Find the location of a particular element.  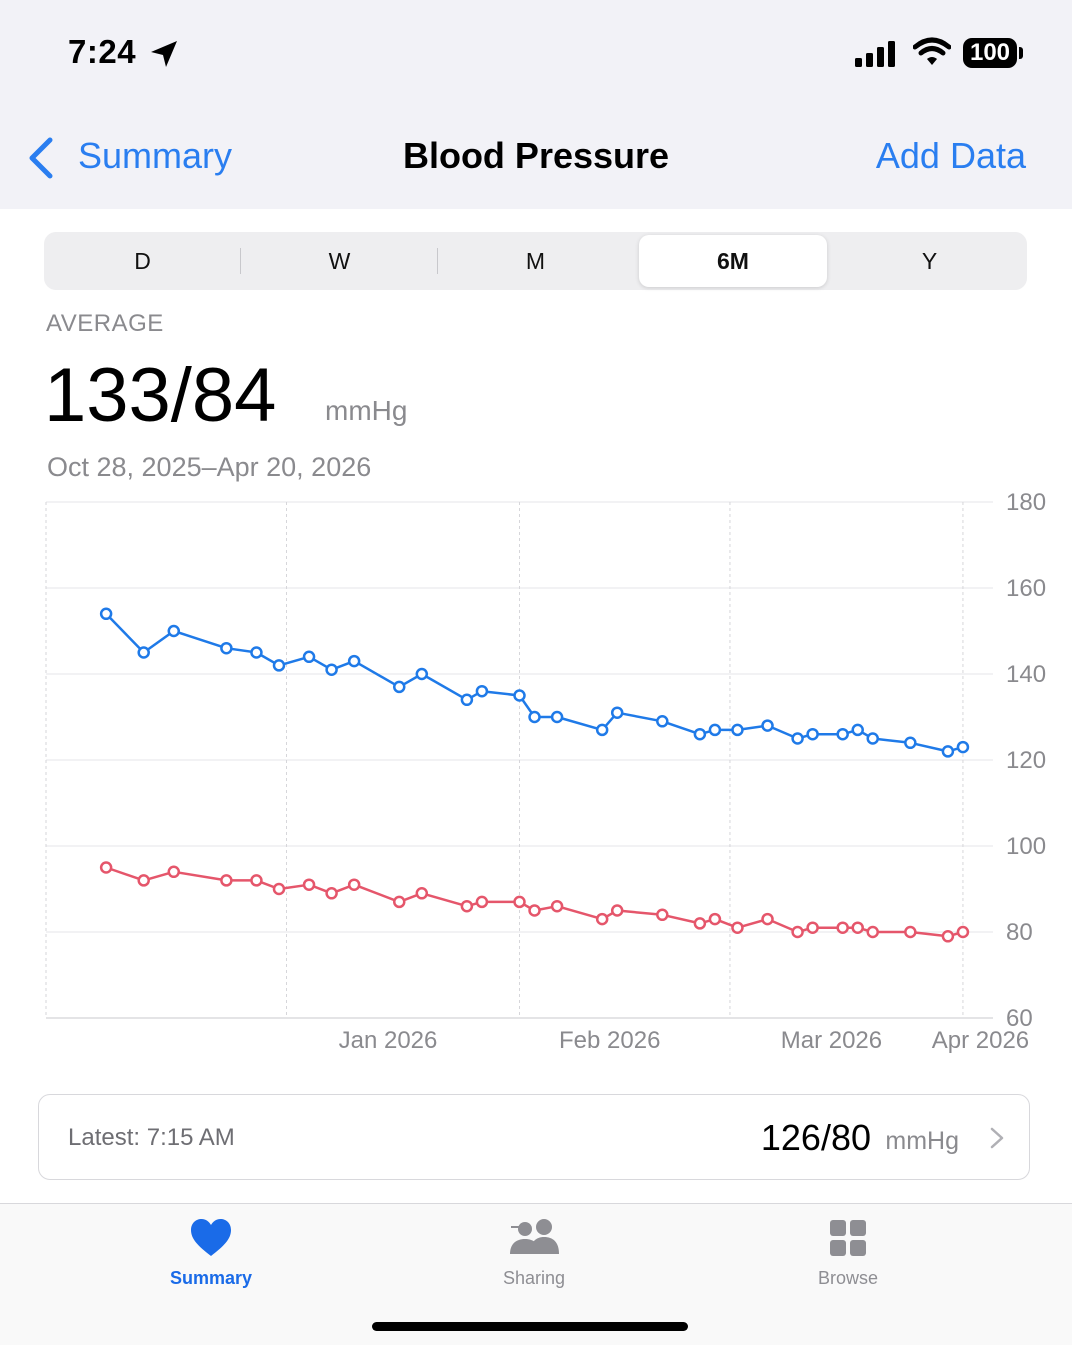

segment-6-months: 6M is located at coordinates (733, 261).